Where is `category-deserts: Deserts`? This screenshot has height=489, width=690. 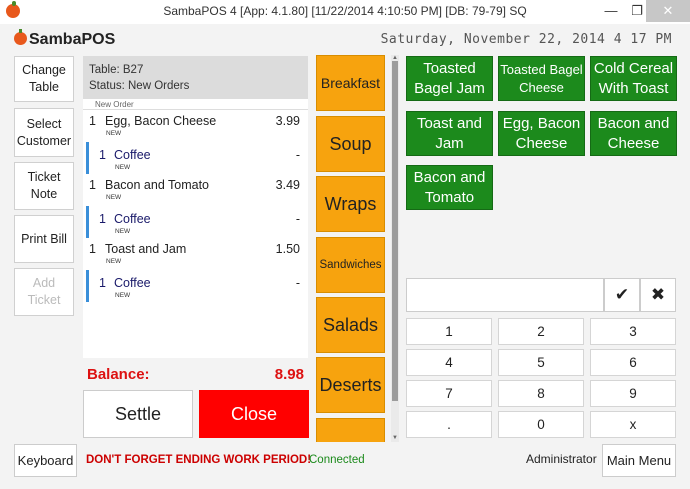
category-deserts: Deserts is located at coordinates (350, 385).